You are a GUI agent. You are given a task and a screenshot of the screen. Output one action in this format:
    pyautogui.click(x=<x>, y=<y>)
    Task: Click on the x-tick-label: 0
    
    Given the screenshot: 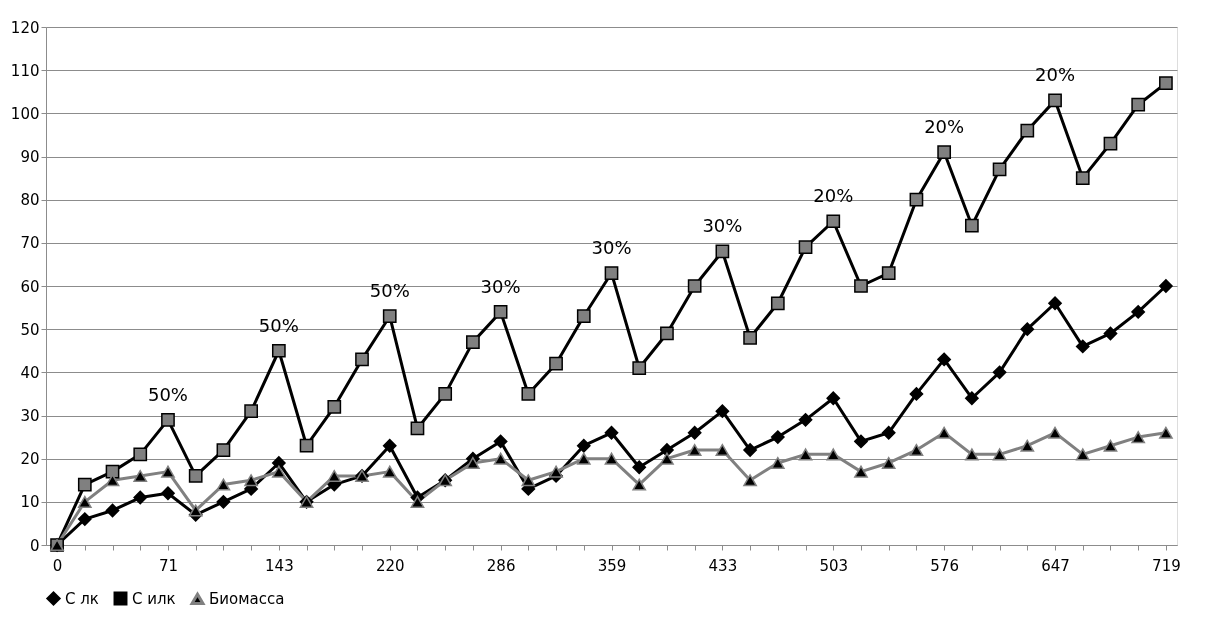 What is the action you would take?
    pyautogui.click(x=57, y=565)
    